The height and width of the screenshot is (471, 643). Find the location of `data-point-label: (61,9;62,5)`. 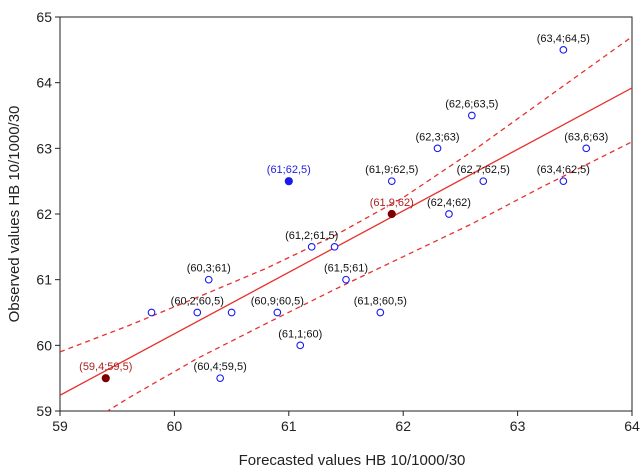

data-point-label: (61,9;62,5) is located at coordinates (391, 170).